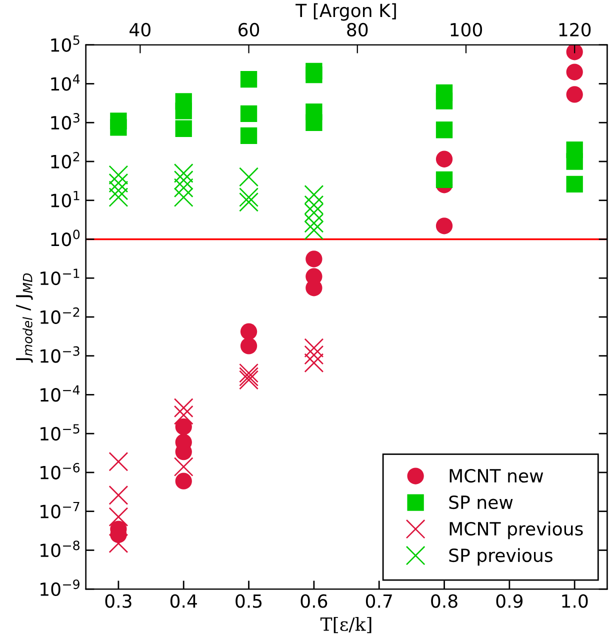 The width and height of the screenshot is (609, 641). What do you see at coordinates (379, 601) in the screenshot?
I see `x-tick-label: 0.7` at bounding box center [379, 601].